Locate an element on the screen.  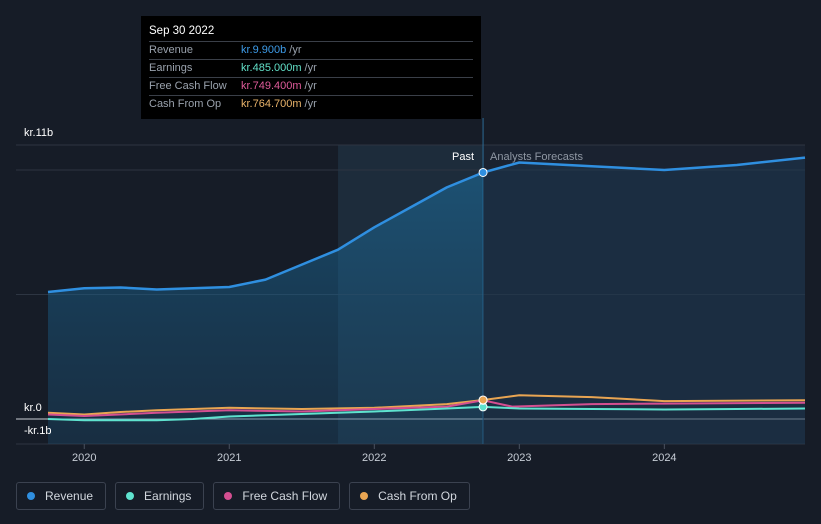
forecast-label: Analysts Forecasts is located at coordinates (536, 157).